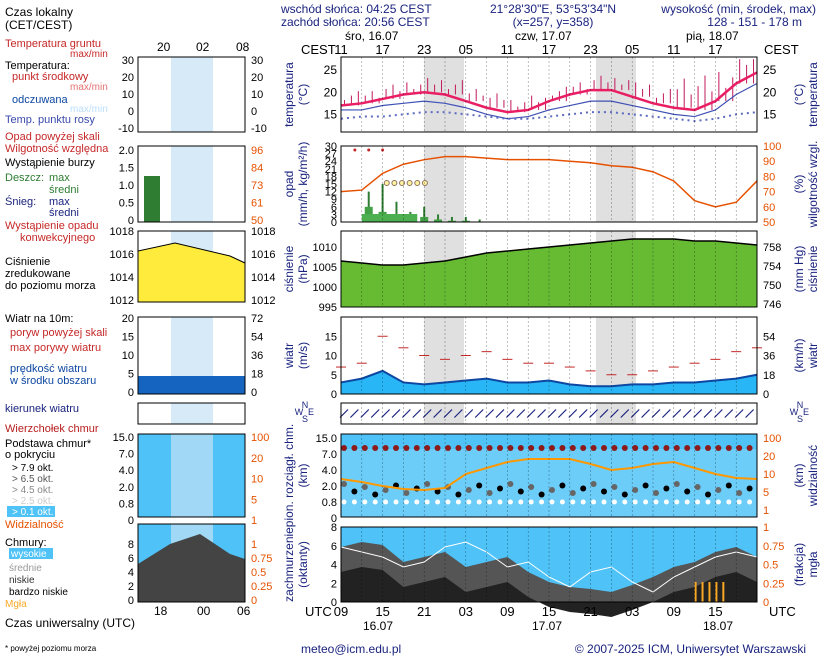 Image resolution: width=820 pixels, height=660 pixels. I want to click on precip-tick-left: 12, so click(331, 193).